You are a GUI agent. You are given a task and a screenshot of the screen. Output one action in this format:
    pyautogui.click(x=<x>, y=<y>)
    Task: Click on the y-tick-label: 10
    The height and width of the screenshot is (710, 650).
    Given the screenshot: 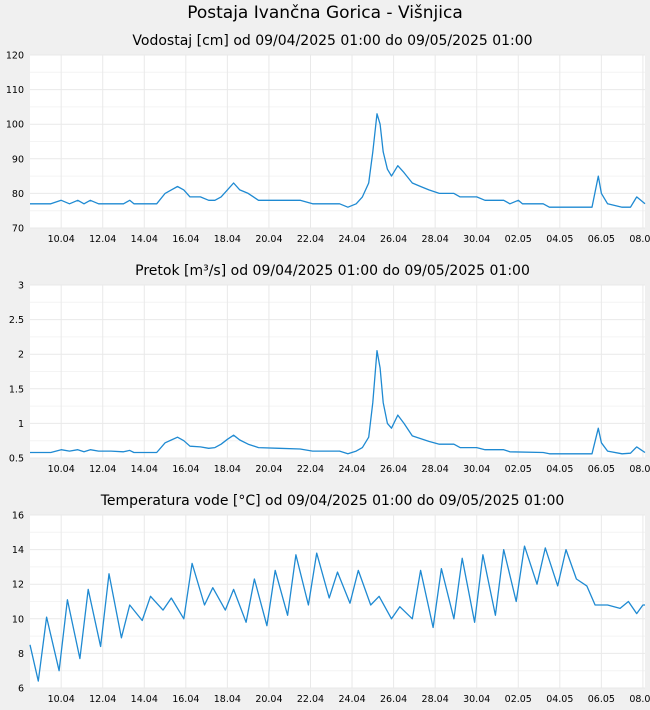 What is the action you would take?
    pyautogui.click(x=18, y=619)
    